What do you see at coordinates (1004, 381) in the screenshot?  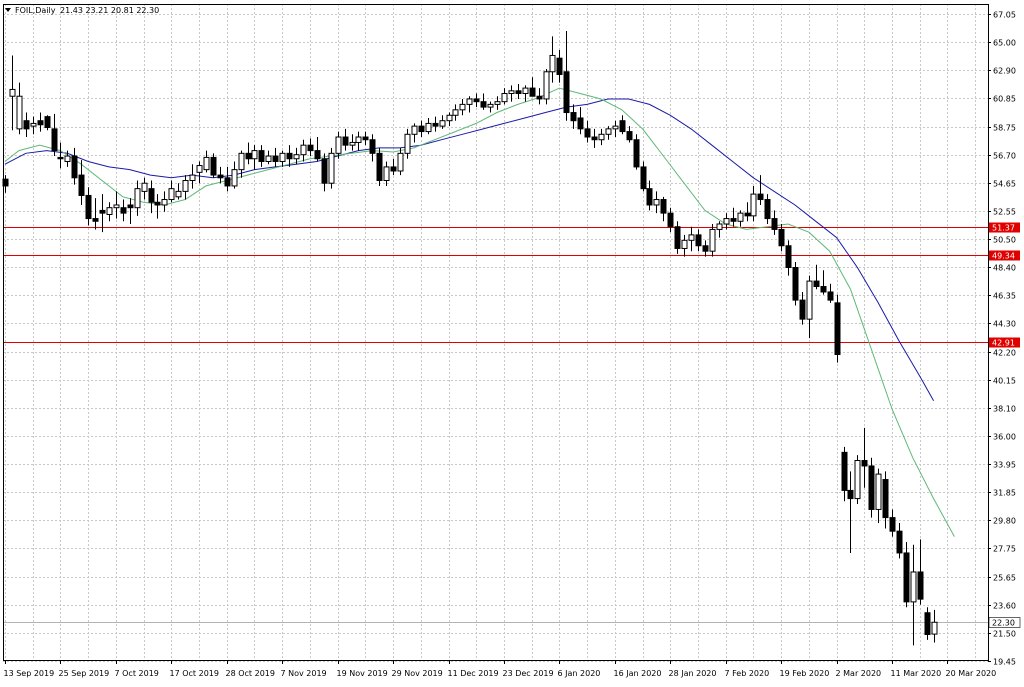 I see `y-tick-label: 40.15` at bounding box center [1004, 381].